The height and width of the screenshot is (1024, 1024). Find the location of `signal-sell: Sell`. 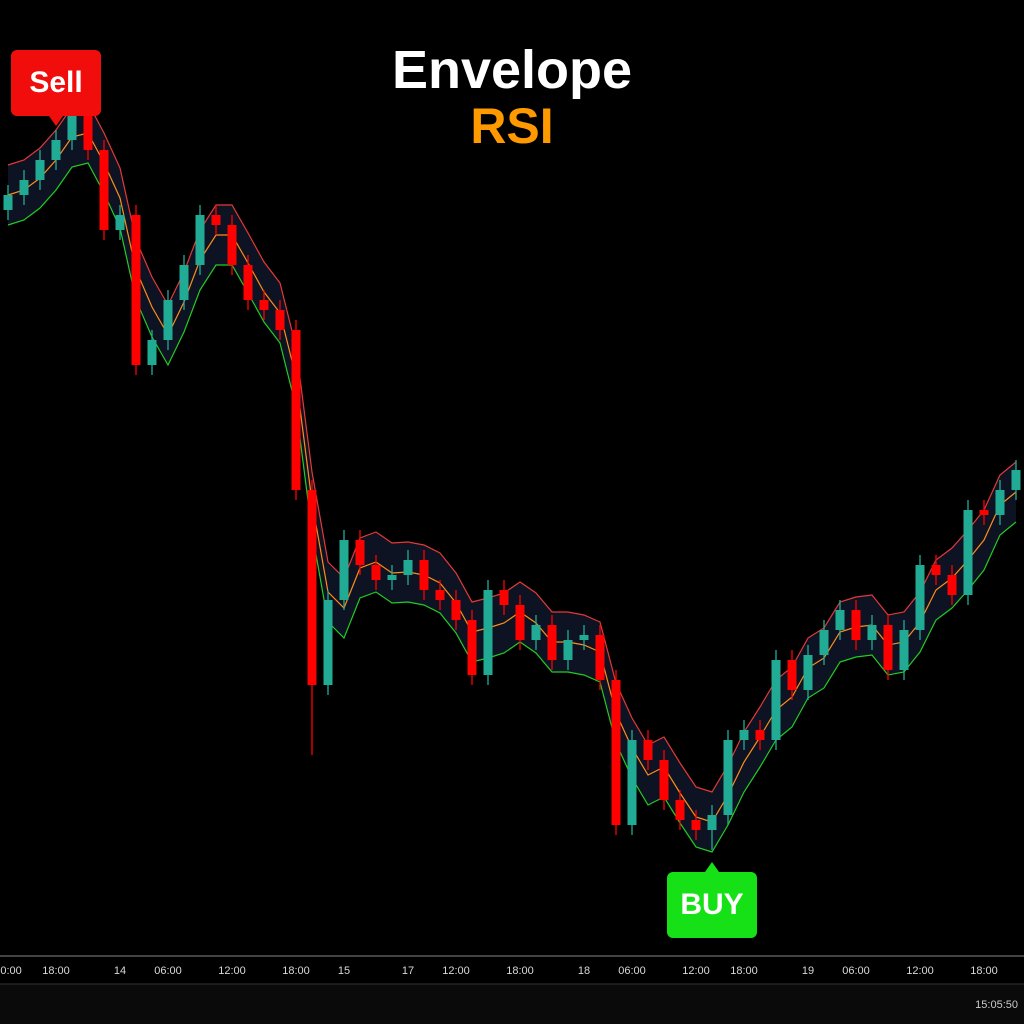

signal-sell: Sell is located at coordinates (56, 88).